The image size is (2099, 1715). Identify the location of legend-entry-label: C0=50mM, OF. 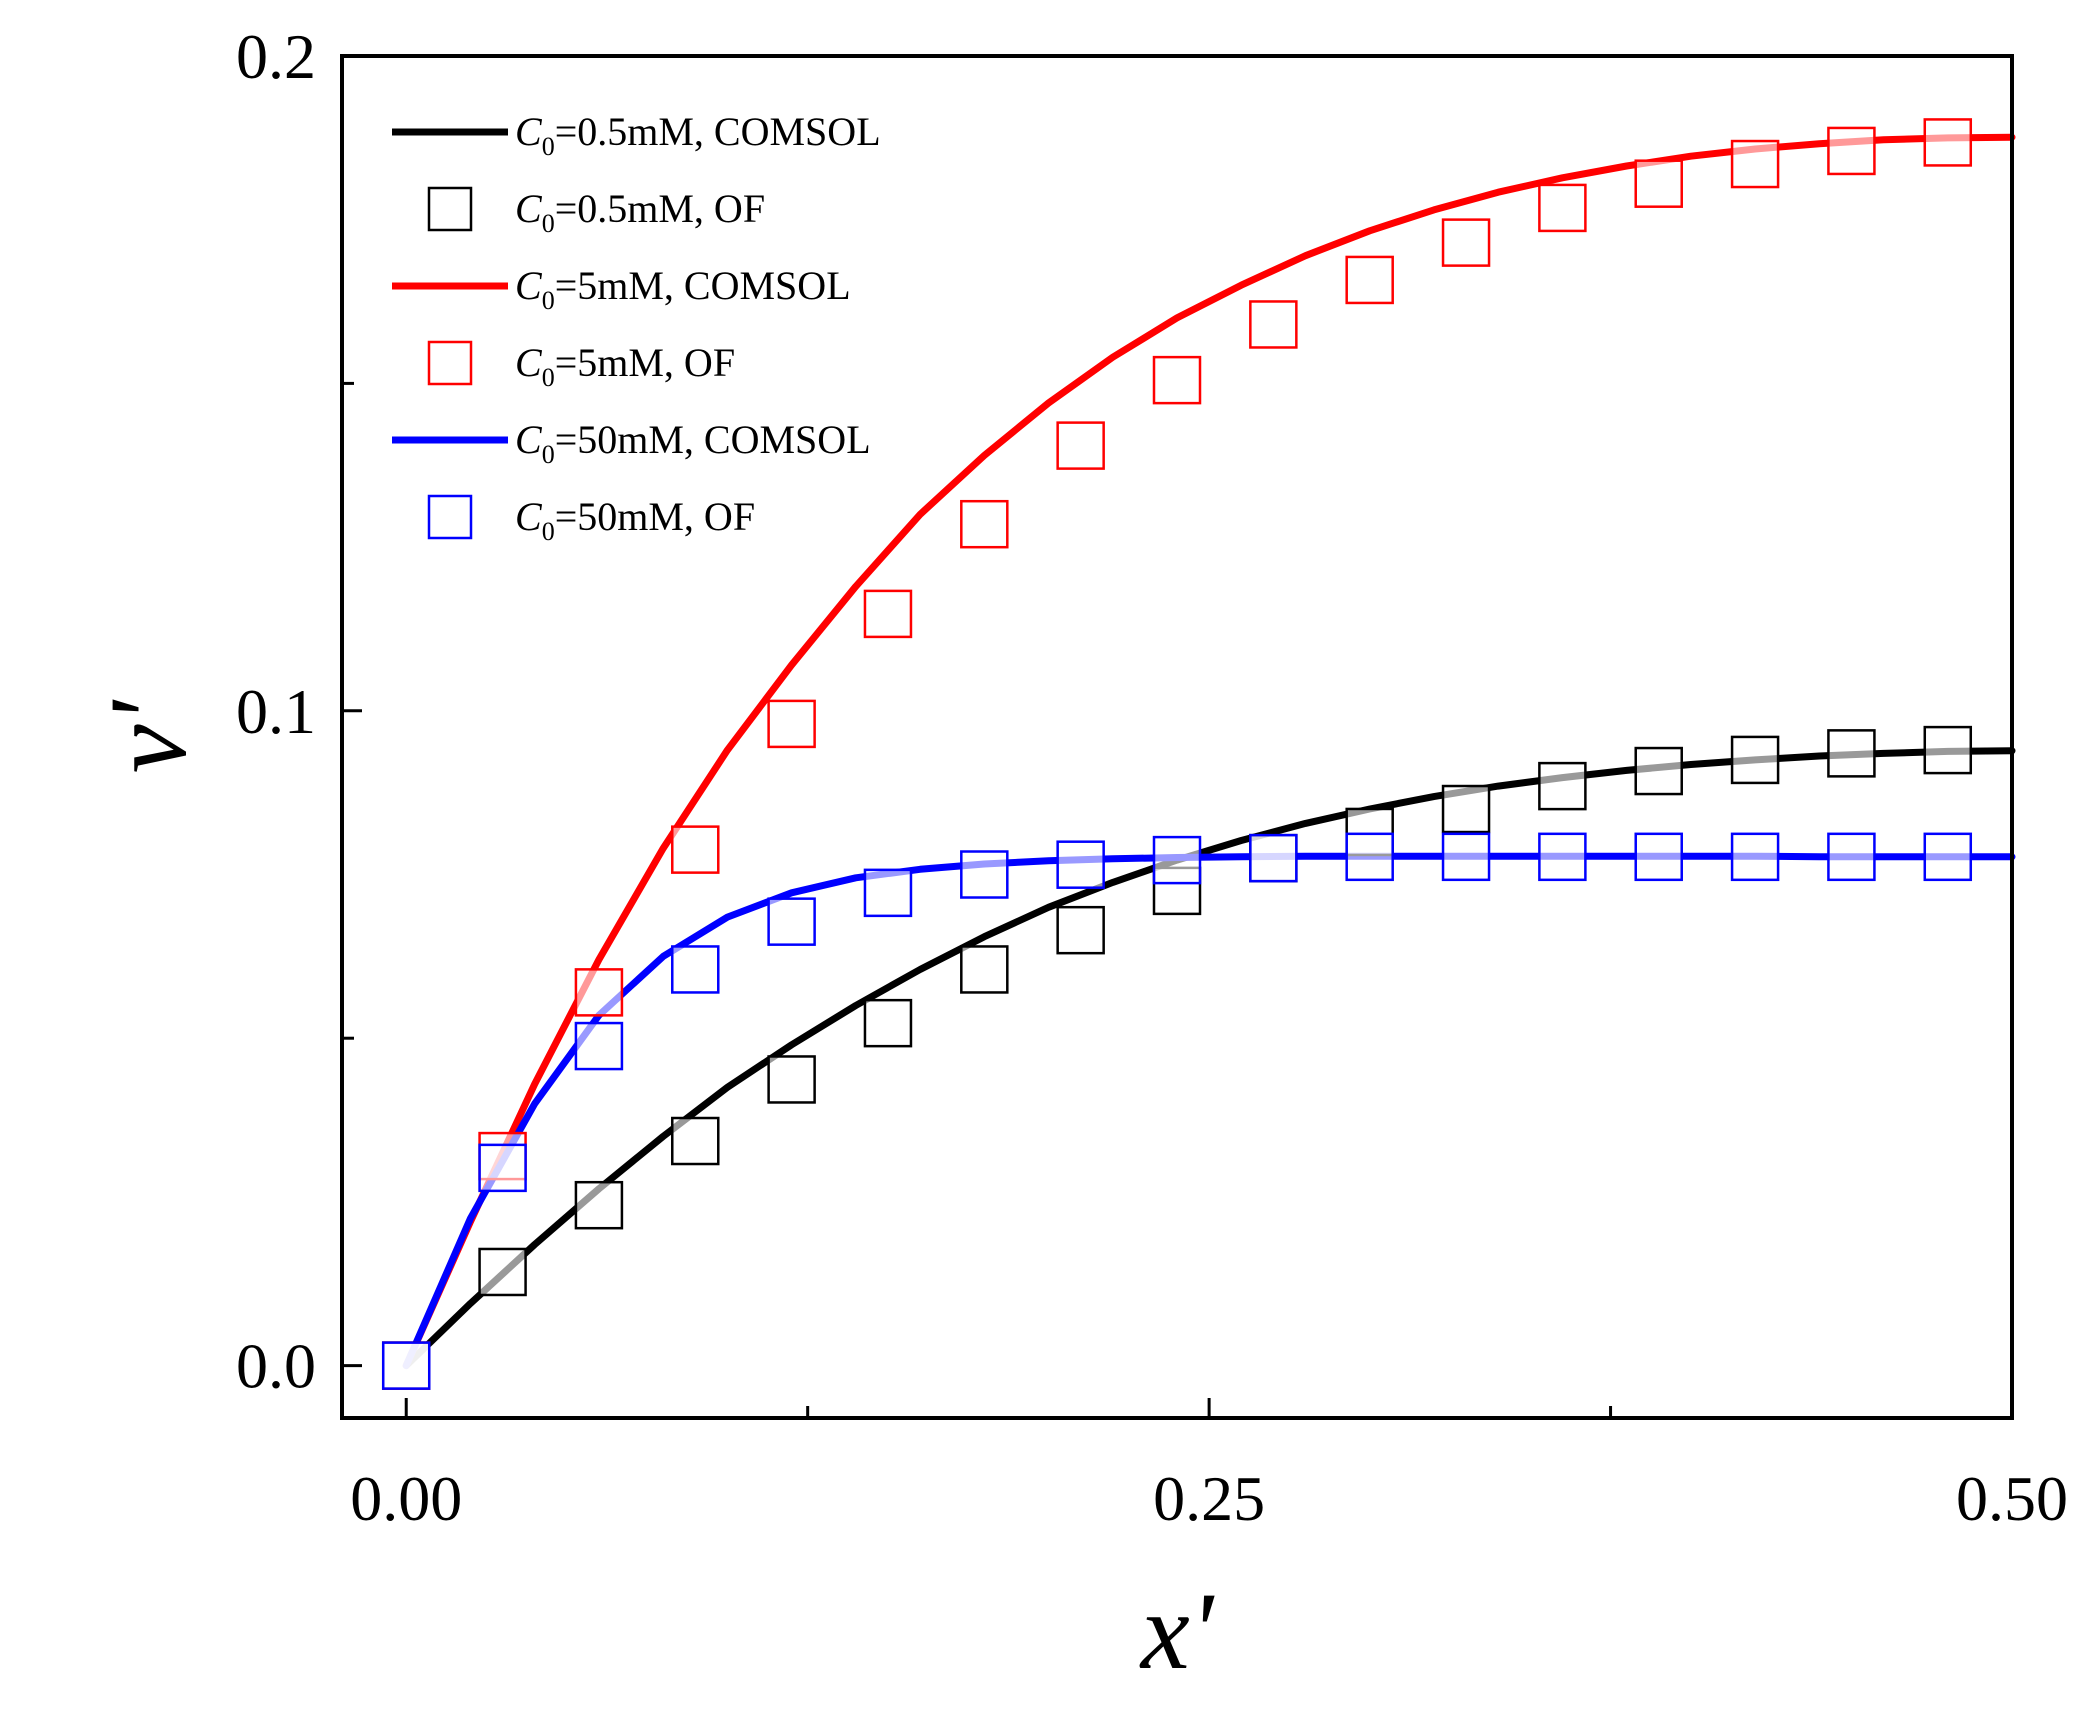
(635, 520).